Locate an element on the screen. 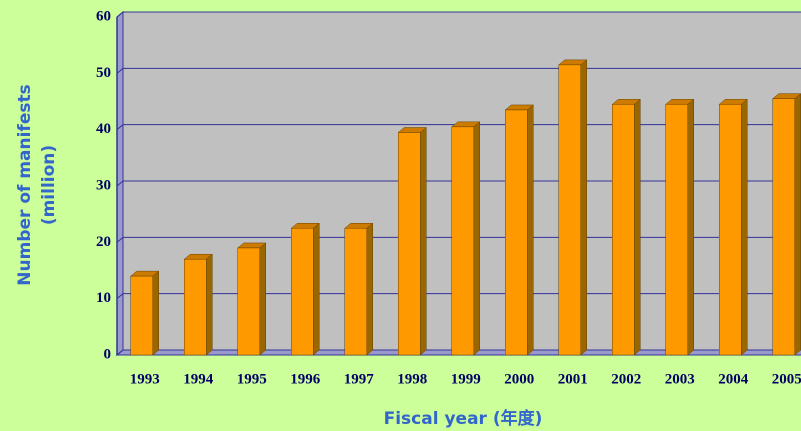 Image resolution: width=801 pixels, height=431 pixels. x-tick-label: 2001 is located at coordinates (573, 379).